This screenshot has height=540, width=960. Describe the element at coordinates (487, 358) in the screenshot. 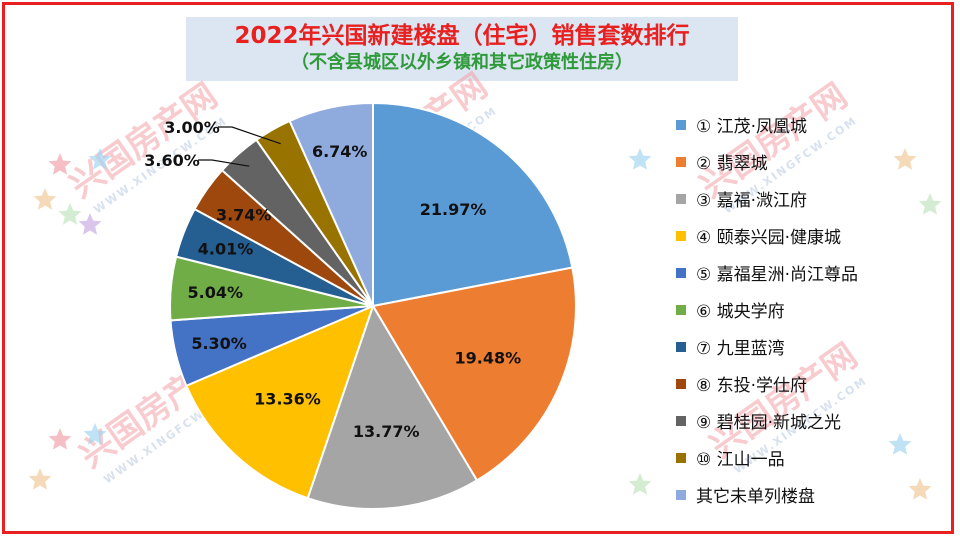

I see `data-label: 19.48%` at that location.